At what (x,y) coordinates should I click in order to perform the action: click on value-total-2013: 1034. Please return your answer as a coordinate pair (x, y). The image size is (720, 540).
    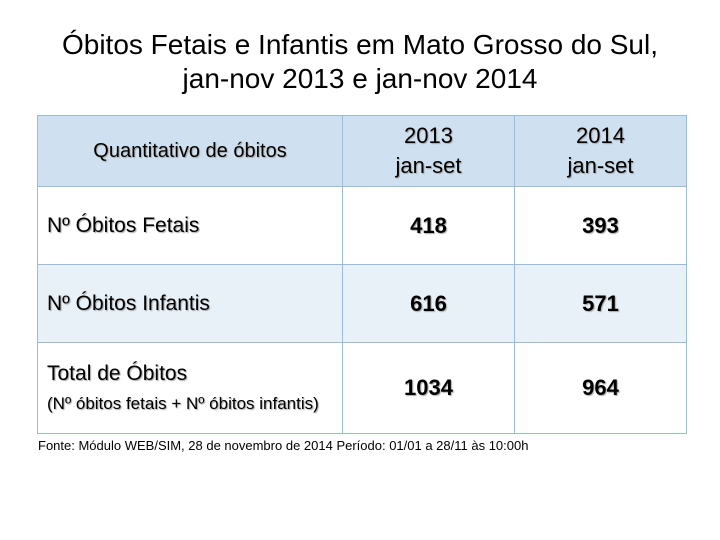
    Looking at the image, I should click on (428, 388).